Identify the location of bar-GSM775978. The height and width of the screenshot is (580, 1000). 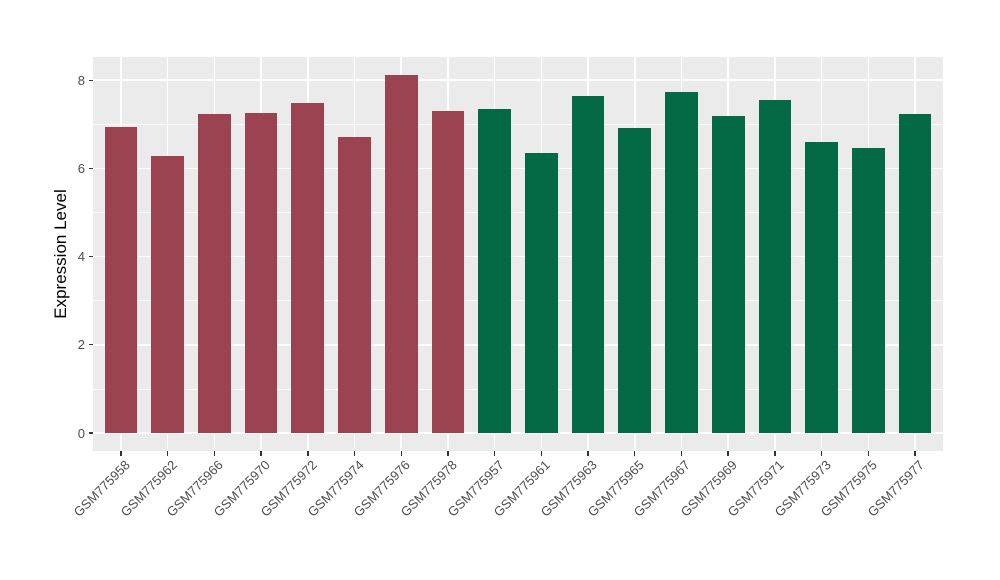
(448, 271).